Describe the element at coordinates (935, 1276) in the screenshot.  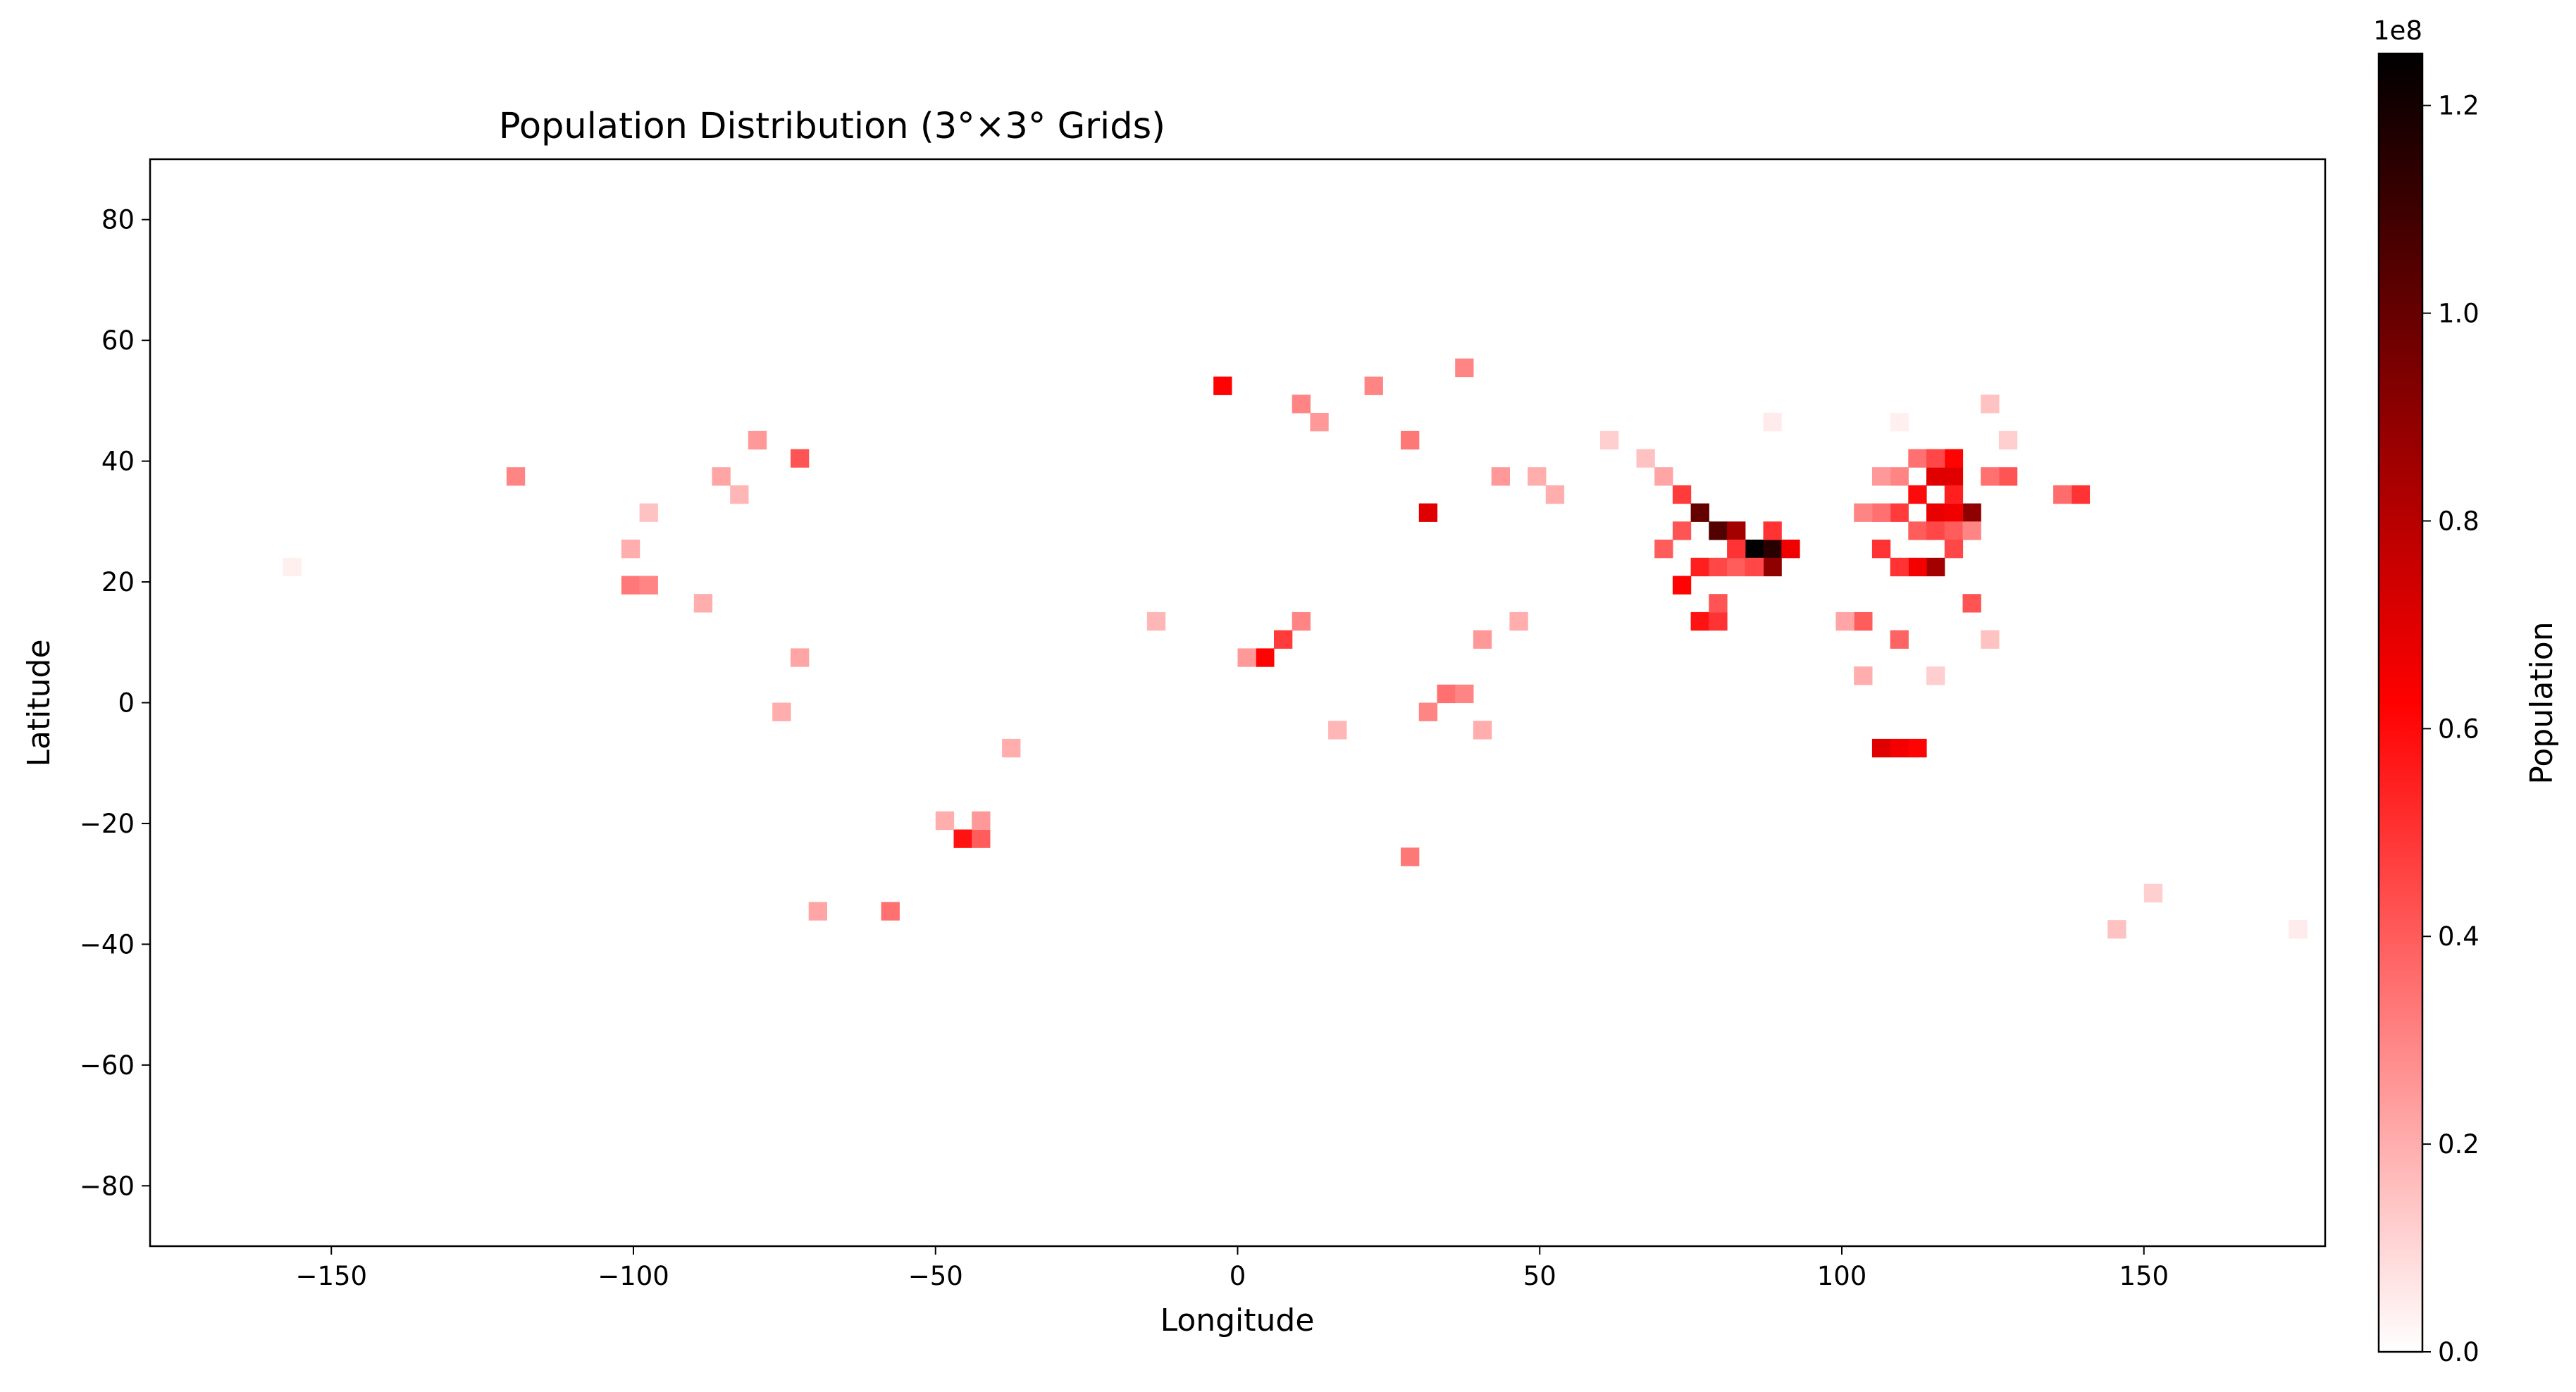
I see `x-tick-label: −50` at that location.